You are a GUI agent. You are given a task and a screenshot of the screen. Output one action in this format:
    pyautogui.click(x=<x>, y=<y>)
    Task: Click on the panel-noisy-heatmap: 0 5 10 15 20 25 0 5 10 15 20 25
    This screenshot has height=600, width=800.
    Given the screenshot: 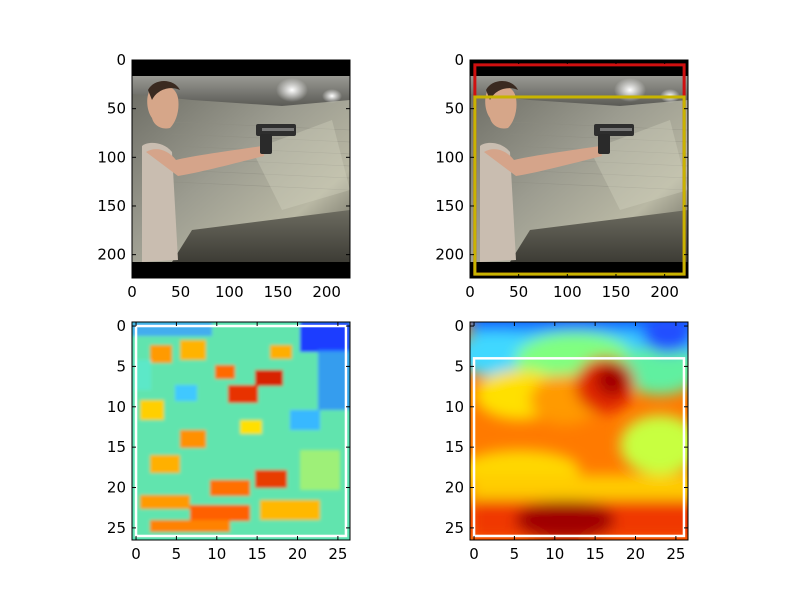 What is the action you would take?
    pyautogui.click(x=229, y=440)
    